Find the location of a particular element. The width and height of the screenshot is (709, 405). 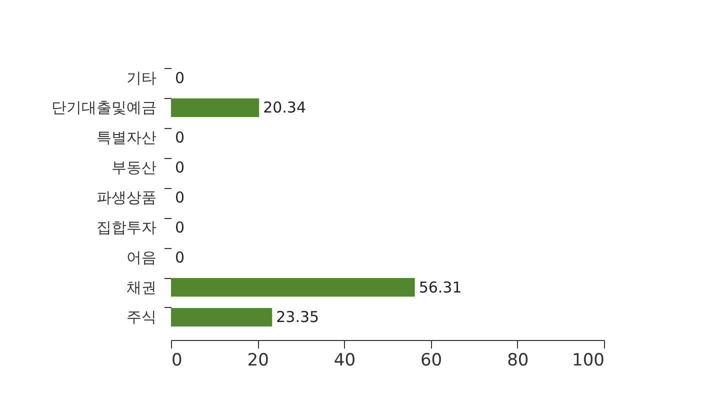

y-tick-label: 기타 is located at coordinates (141, 77).